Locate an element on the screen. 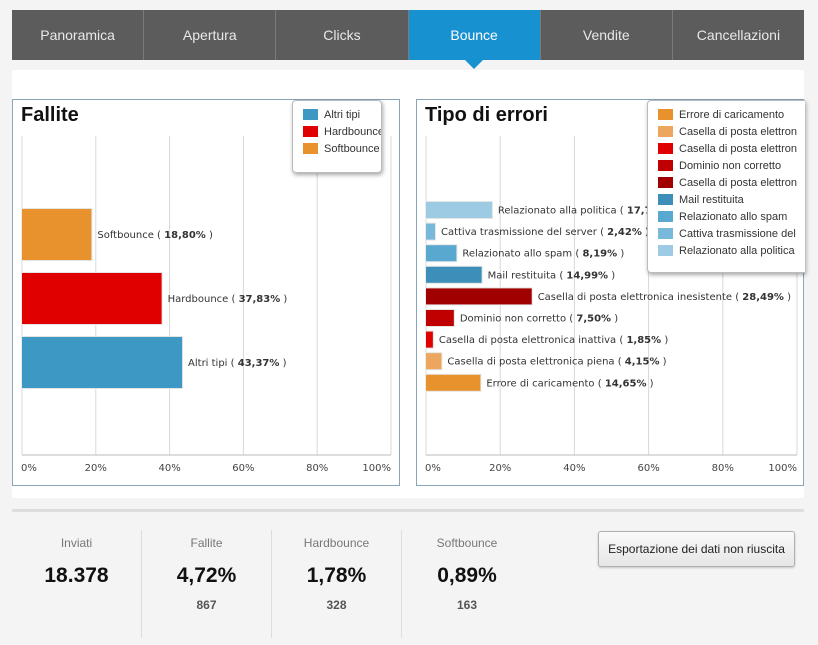 The image size is (818, 645). tab-apertura: Apertura is located at coordinates (210, 35).